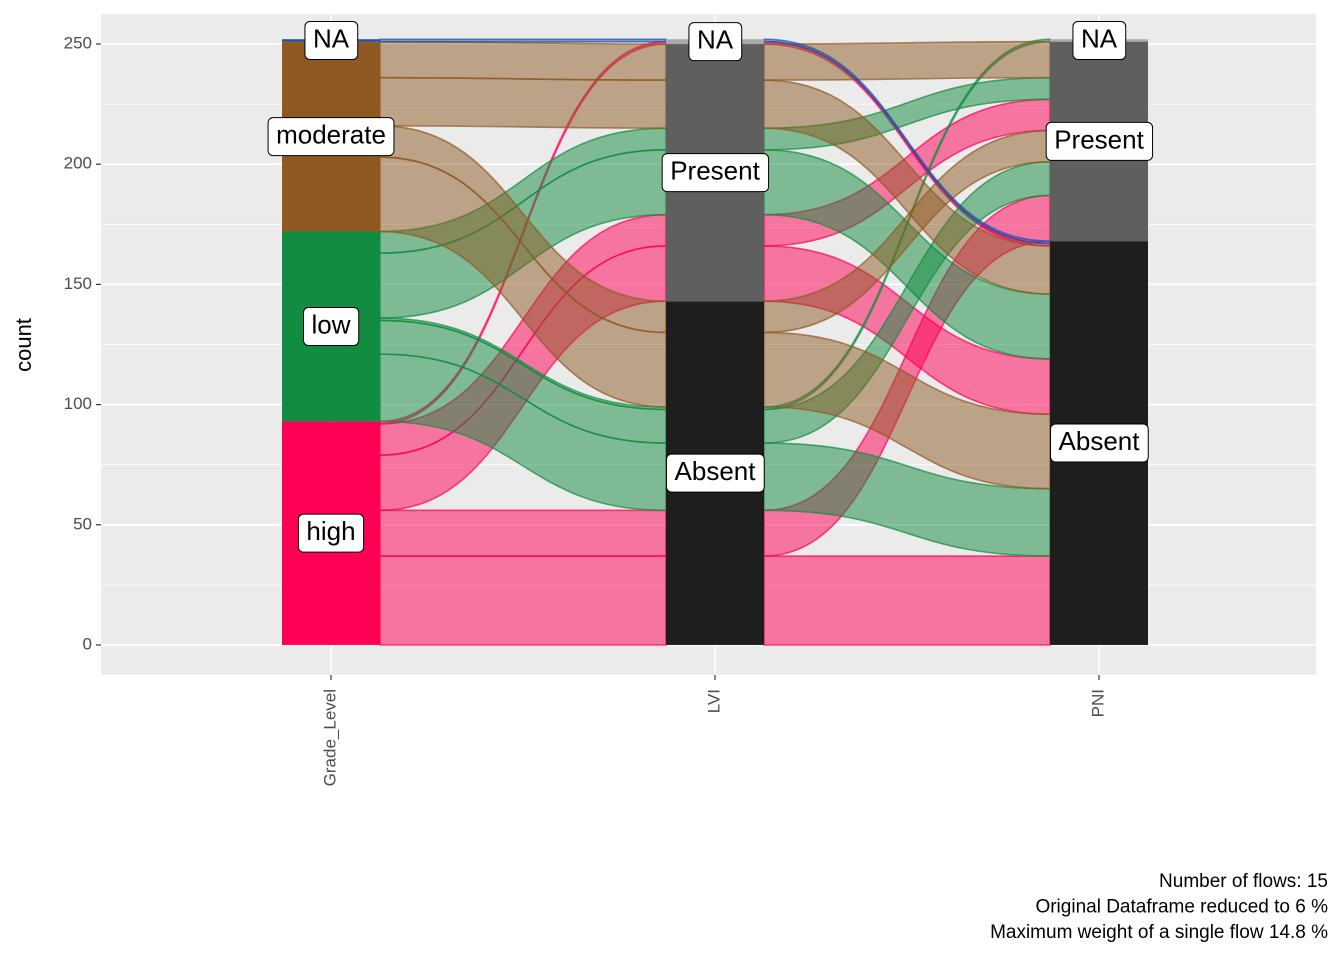 This screenshot has width=1344, height=960. I want to click on y-tick-label: 50, so click(82, 523).